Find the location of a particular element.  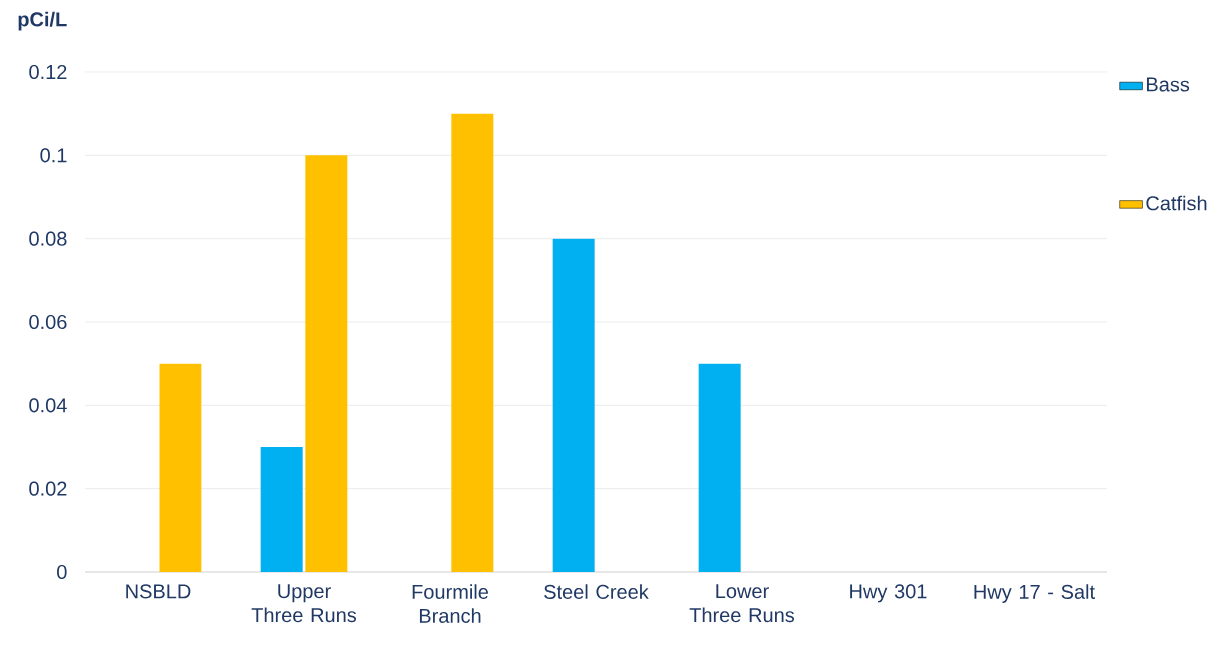

x-tick-label: NSBLD is located at coordinates (158, 591).